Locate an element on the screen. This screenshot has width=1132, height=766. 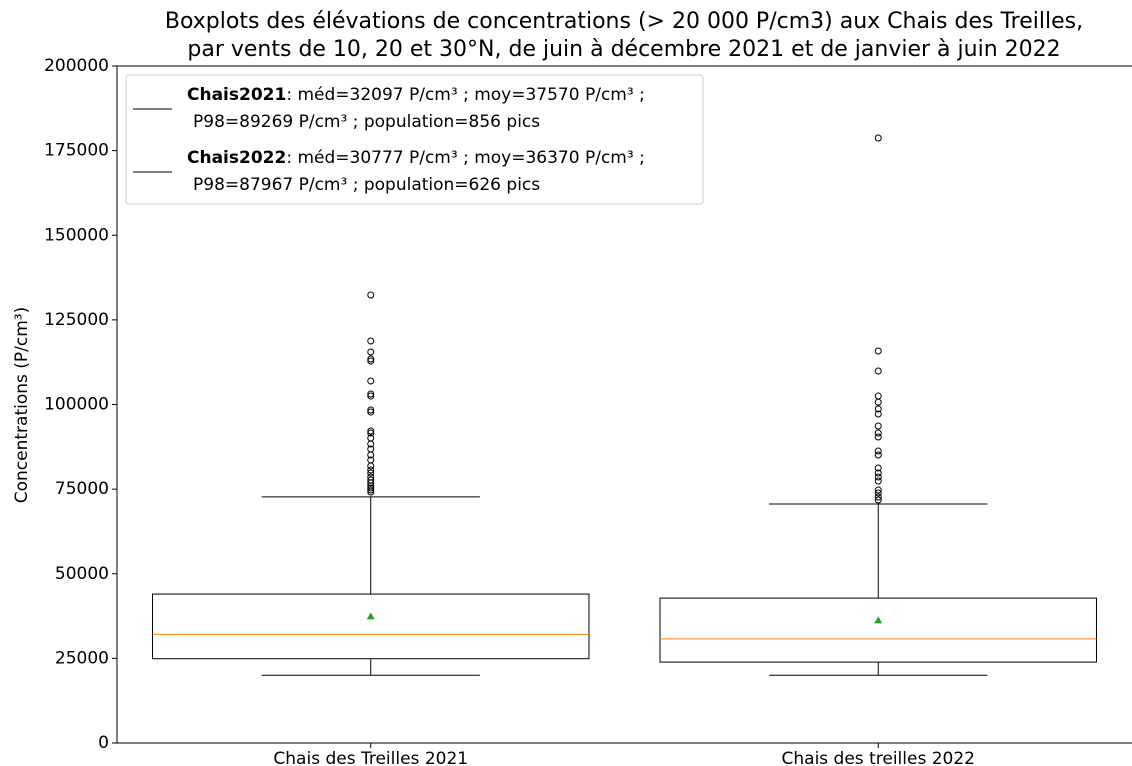
legend-text: : méd=30777 P/cm³ ; moy=36370 P/cm³ ; is located at coordinates (465, 158).